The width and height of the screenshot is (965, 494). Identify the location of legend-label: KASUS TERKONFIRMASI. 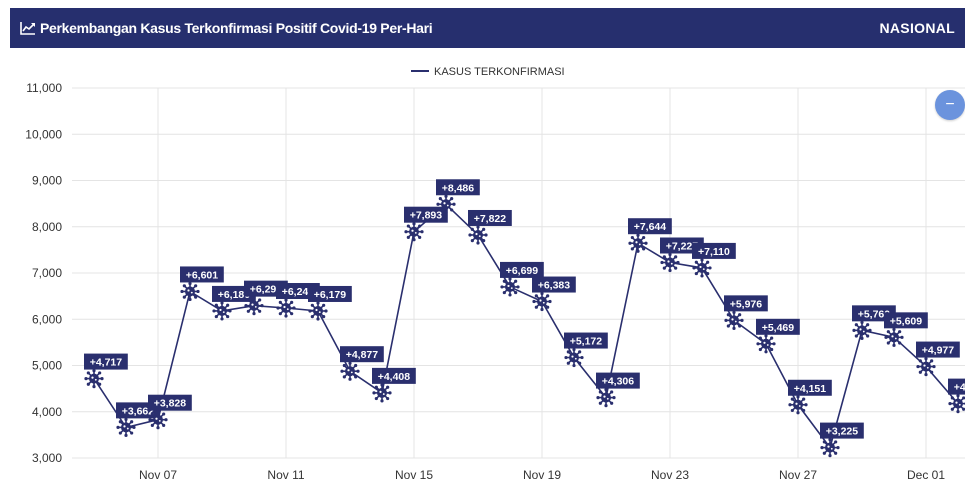
(499, 72).